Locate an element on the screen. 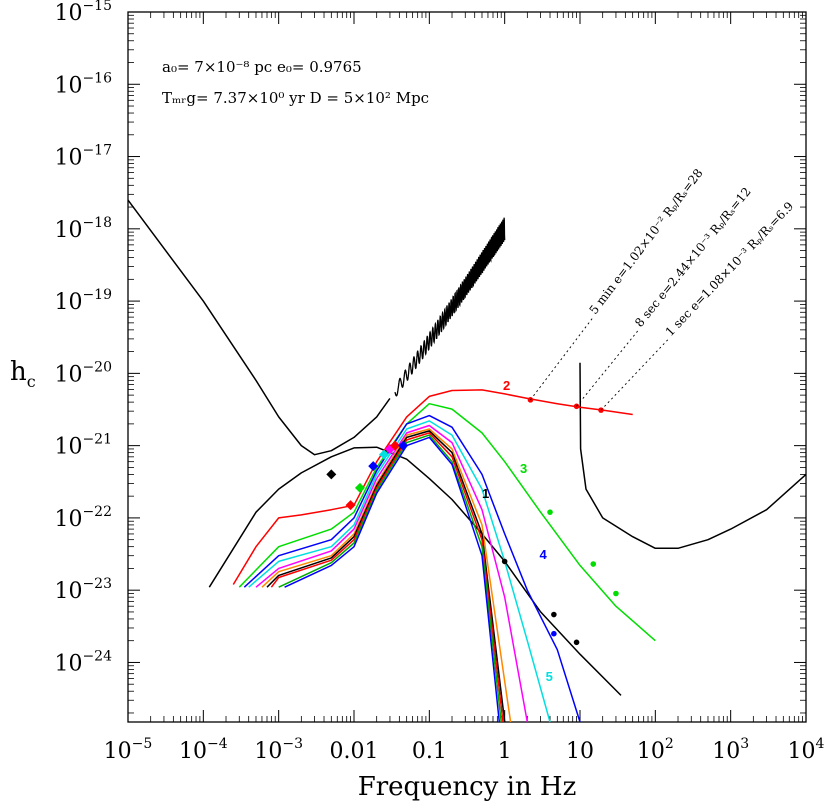  curve-label-4: 4 is located at coordinates (544, 554).